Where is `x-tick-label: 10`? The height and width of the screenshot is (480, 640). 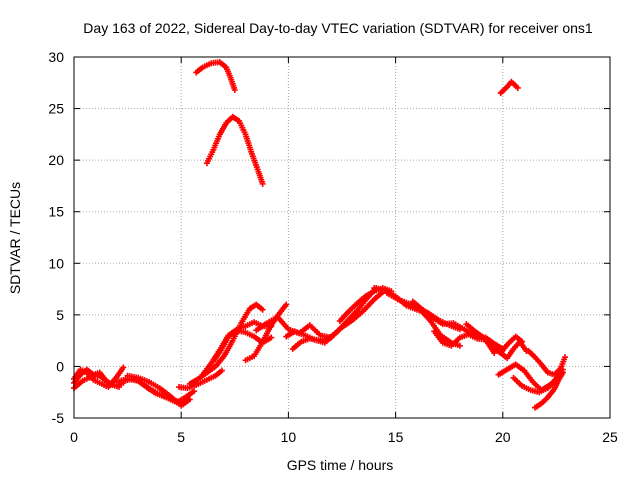
x-tick-label: 10 is located at coordinates (289, 437).